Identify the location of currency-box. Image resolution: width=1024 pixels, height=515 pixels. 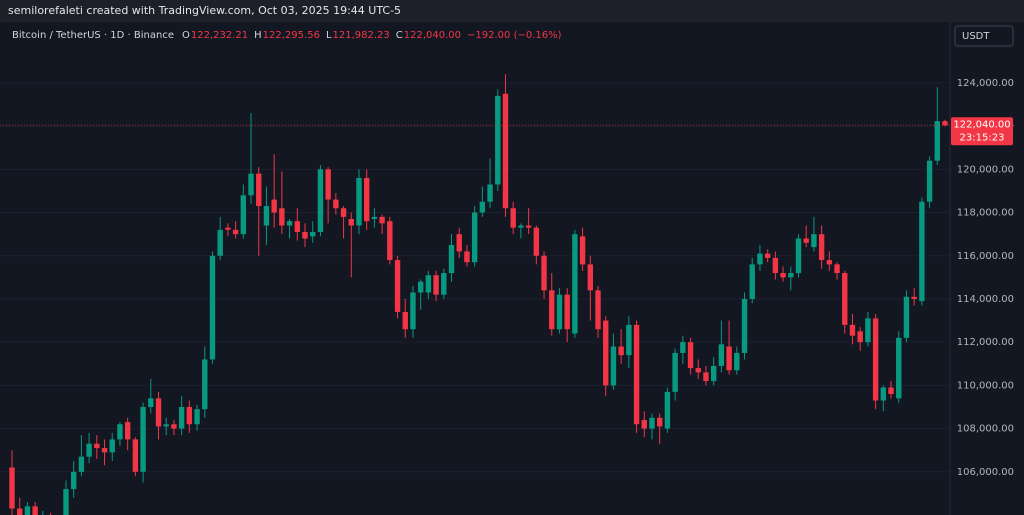
(984, 36).